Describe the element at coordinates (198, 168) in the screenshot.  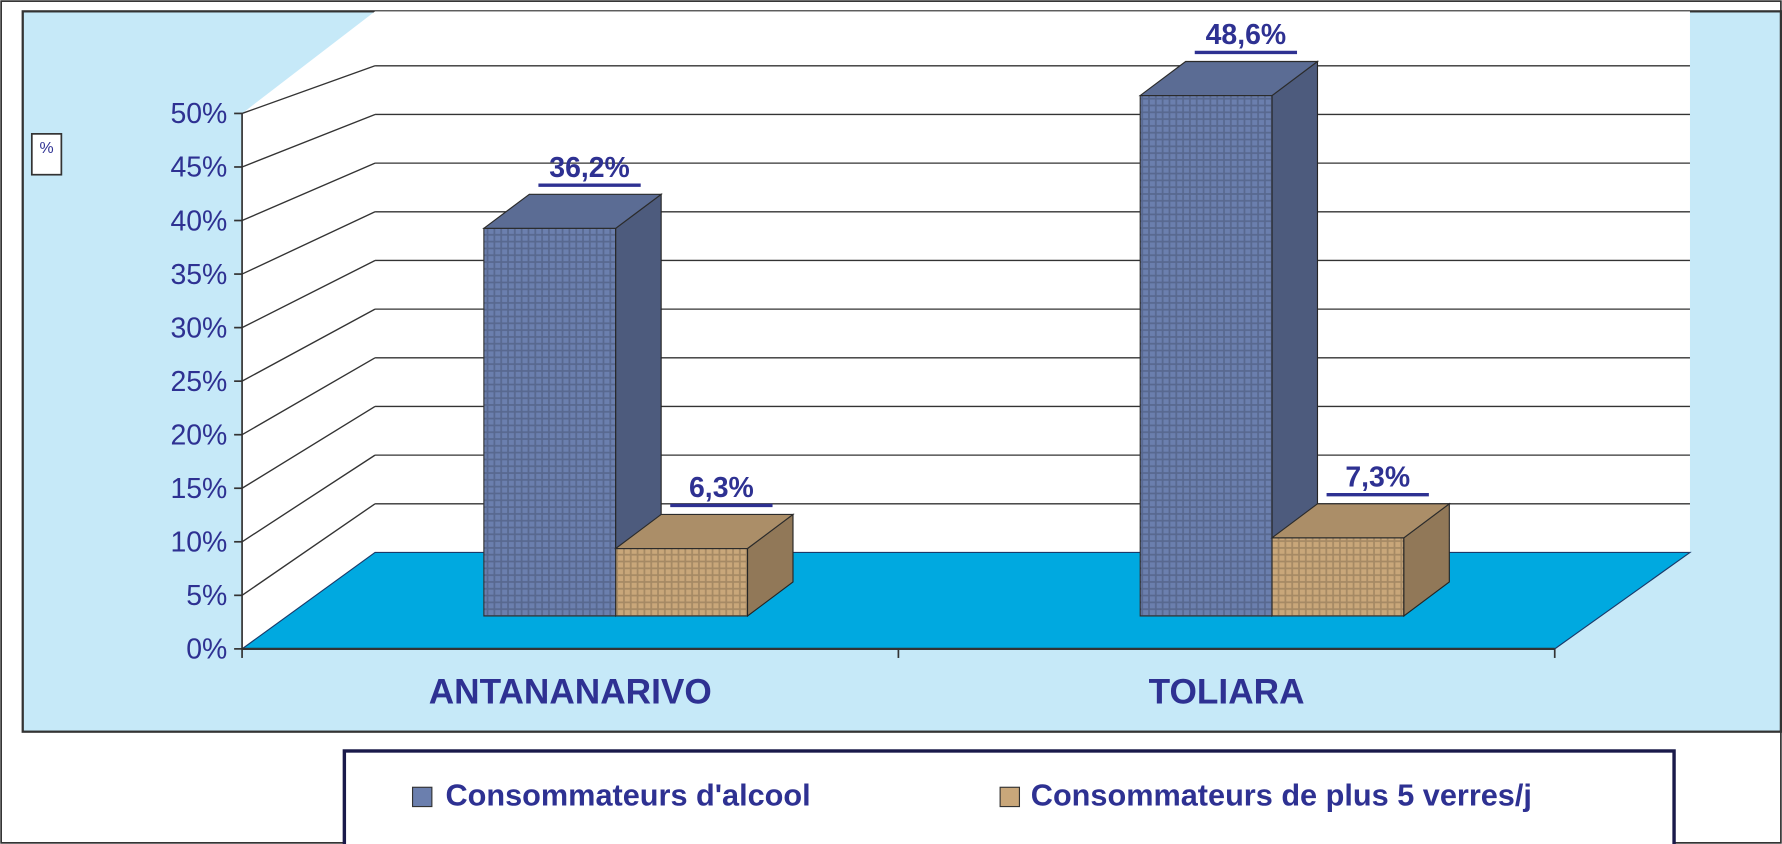
I see `y-tick-label: 45%` at that location.